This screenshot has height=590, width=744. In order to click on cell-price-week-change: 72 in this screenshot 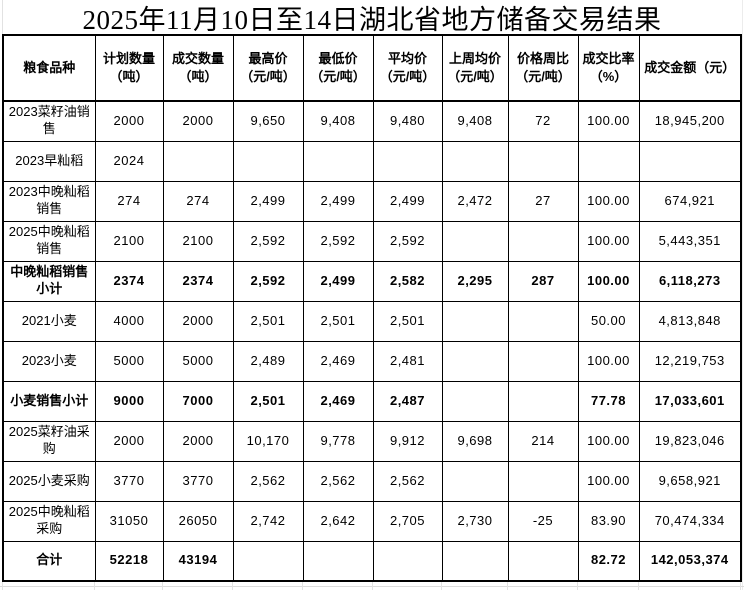, I will do `click(543, 121)`.